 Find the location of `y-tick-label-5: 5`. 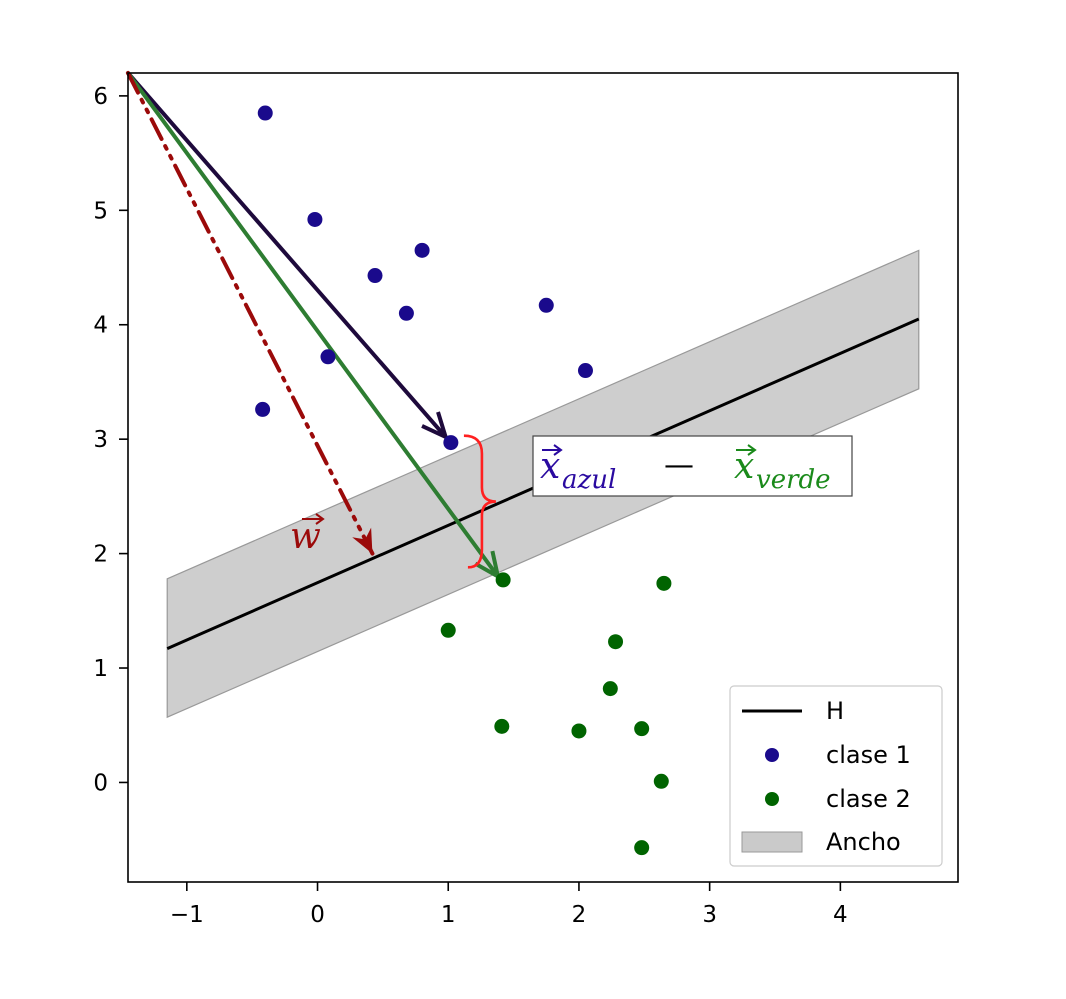

y-tick-label-5: 5 is located at coordinates (100, 211).